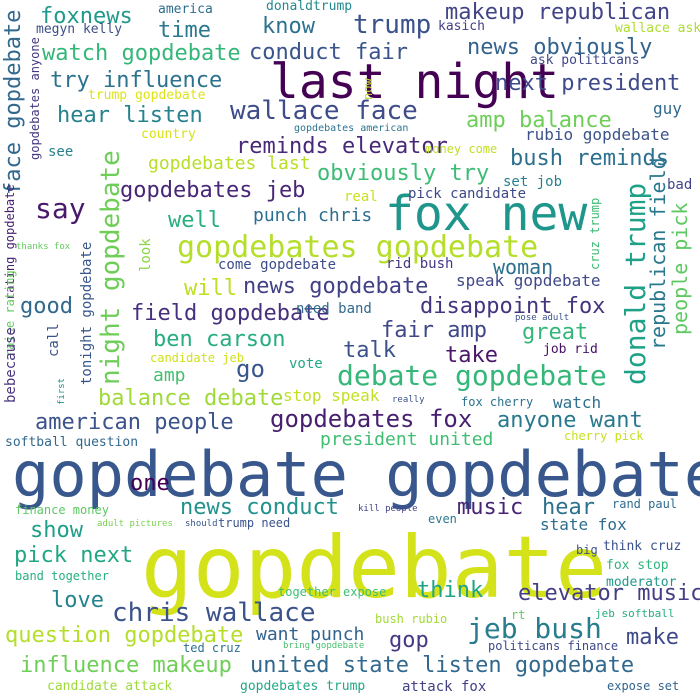 The height and width of the screenshot is (700, 700). I want to click on word: rt, so click(518, 615).